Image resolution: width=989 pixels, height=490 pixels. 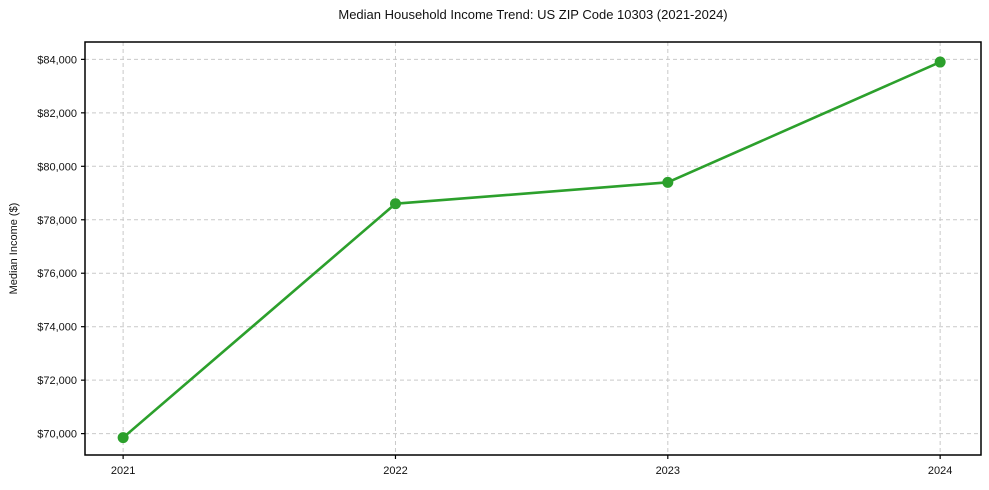 I want to click on y-axis-label: Median Income ($), so click(x=14, y=249).